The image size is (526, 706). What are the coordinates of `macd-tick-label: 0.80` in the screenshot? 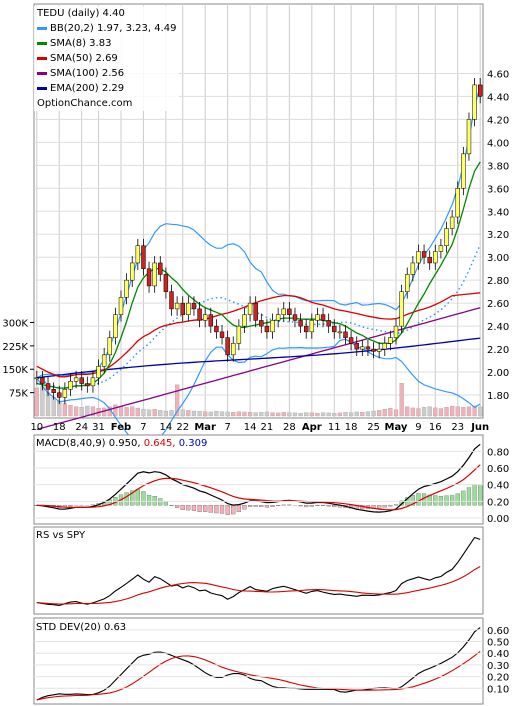 It's located at (498, 452).